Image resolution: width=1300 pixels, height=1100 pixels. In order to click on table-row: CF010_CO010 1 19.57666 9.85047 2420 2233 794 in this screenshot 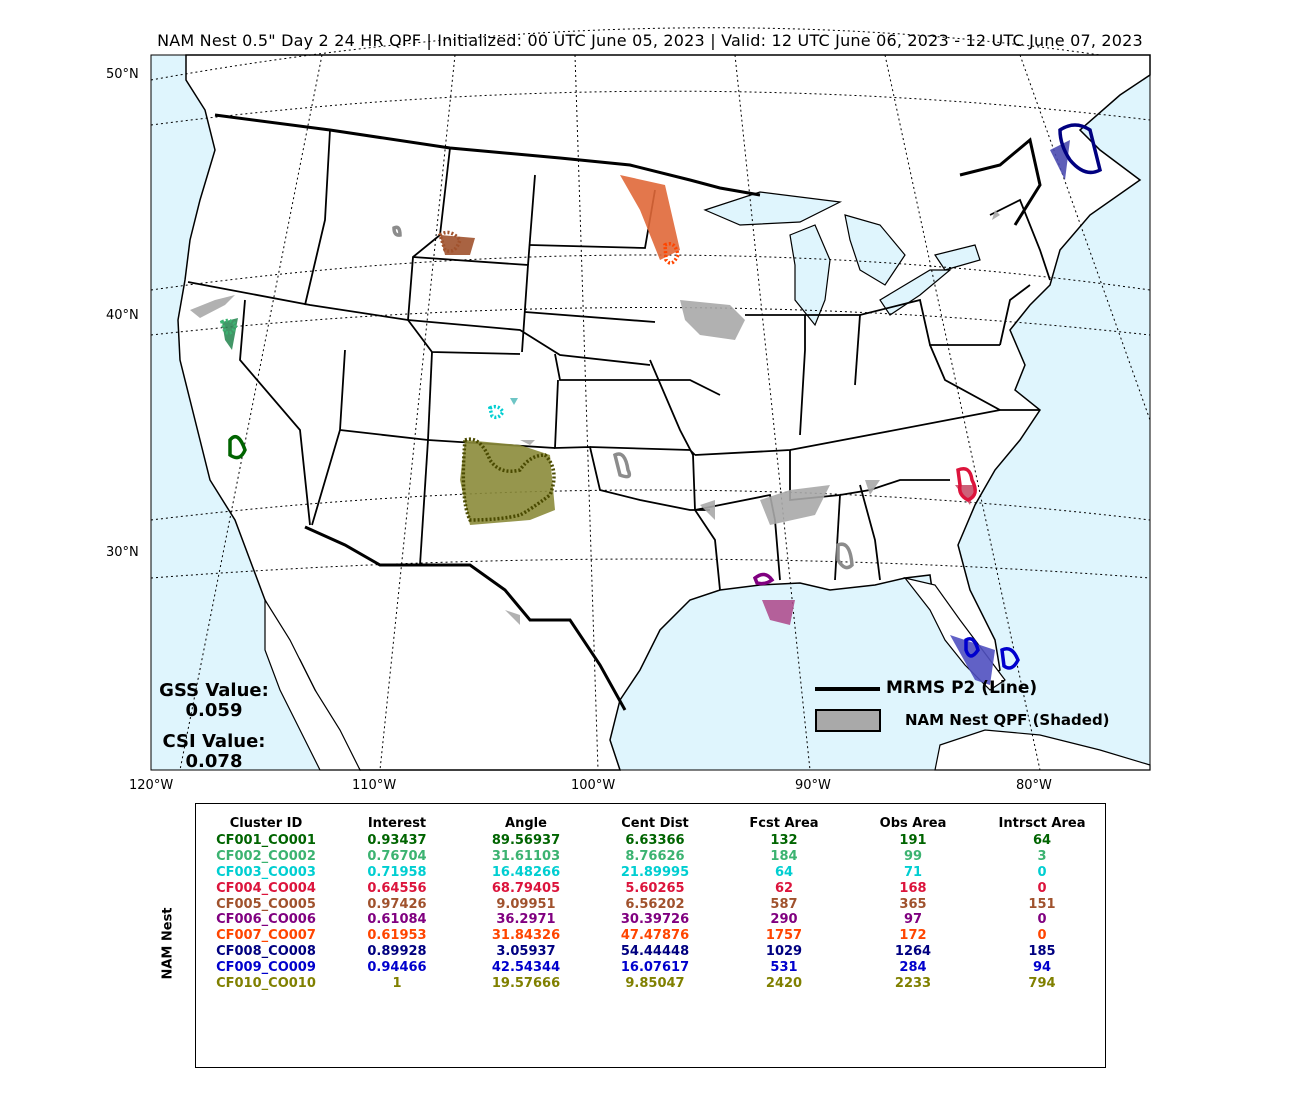, I will do `click(653, 983)`.